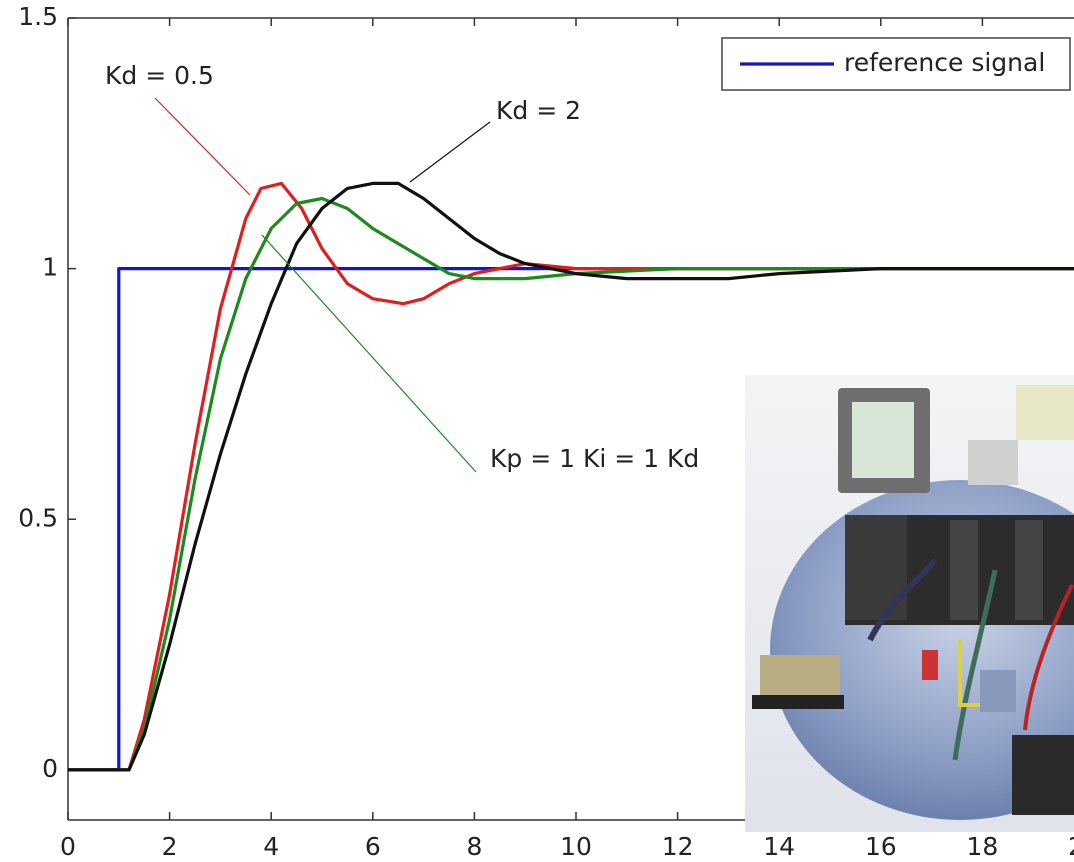 The image size is (1074, 862). I want to click on annotation: Kp = 1 Ki = 1 Kd, so click(594, 458).